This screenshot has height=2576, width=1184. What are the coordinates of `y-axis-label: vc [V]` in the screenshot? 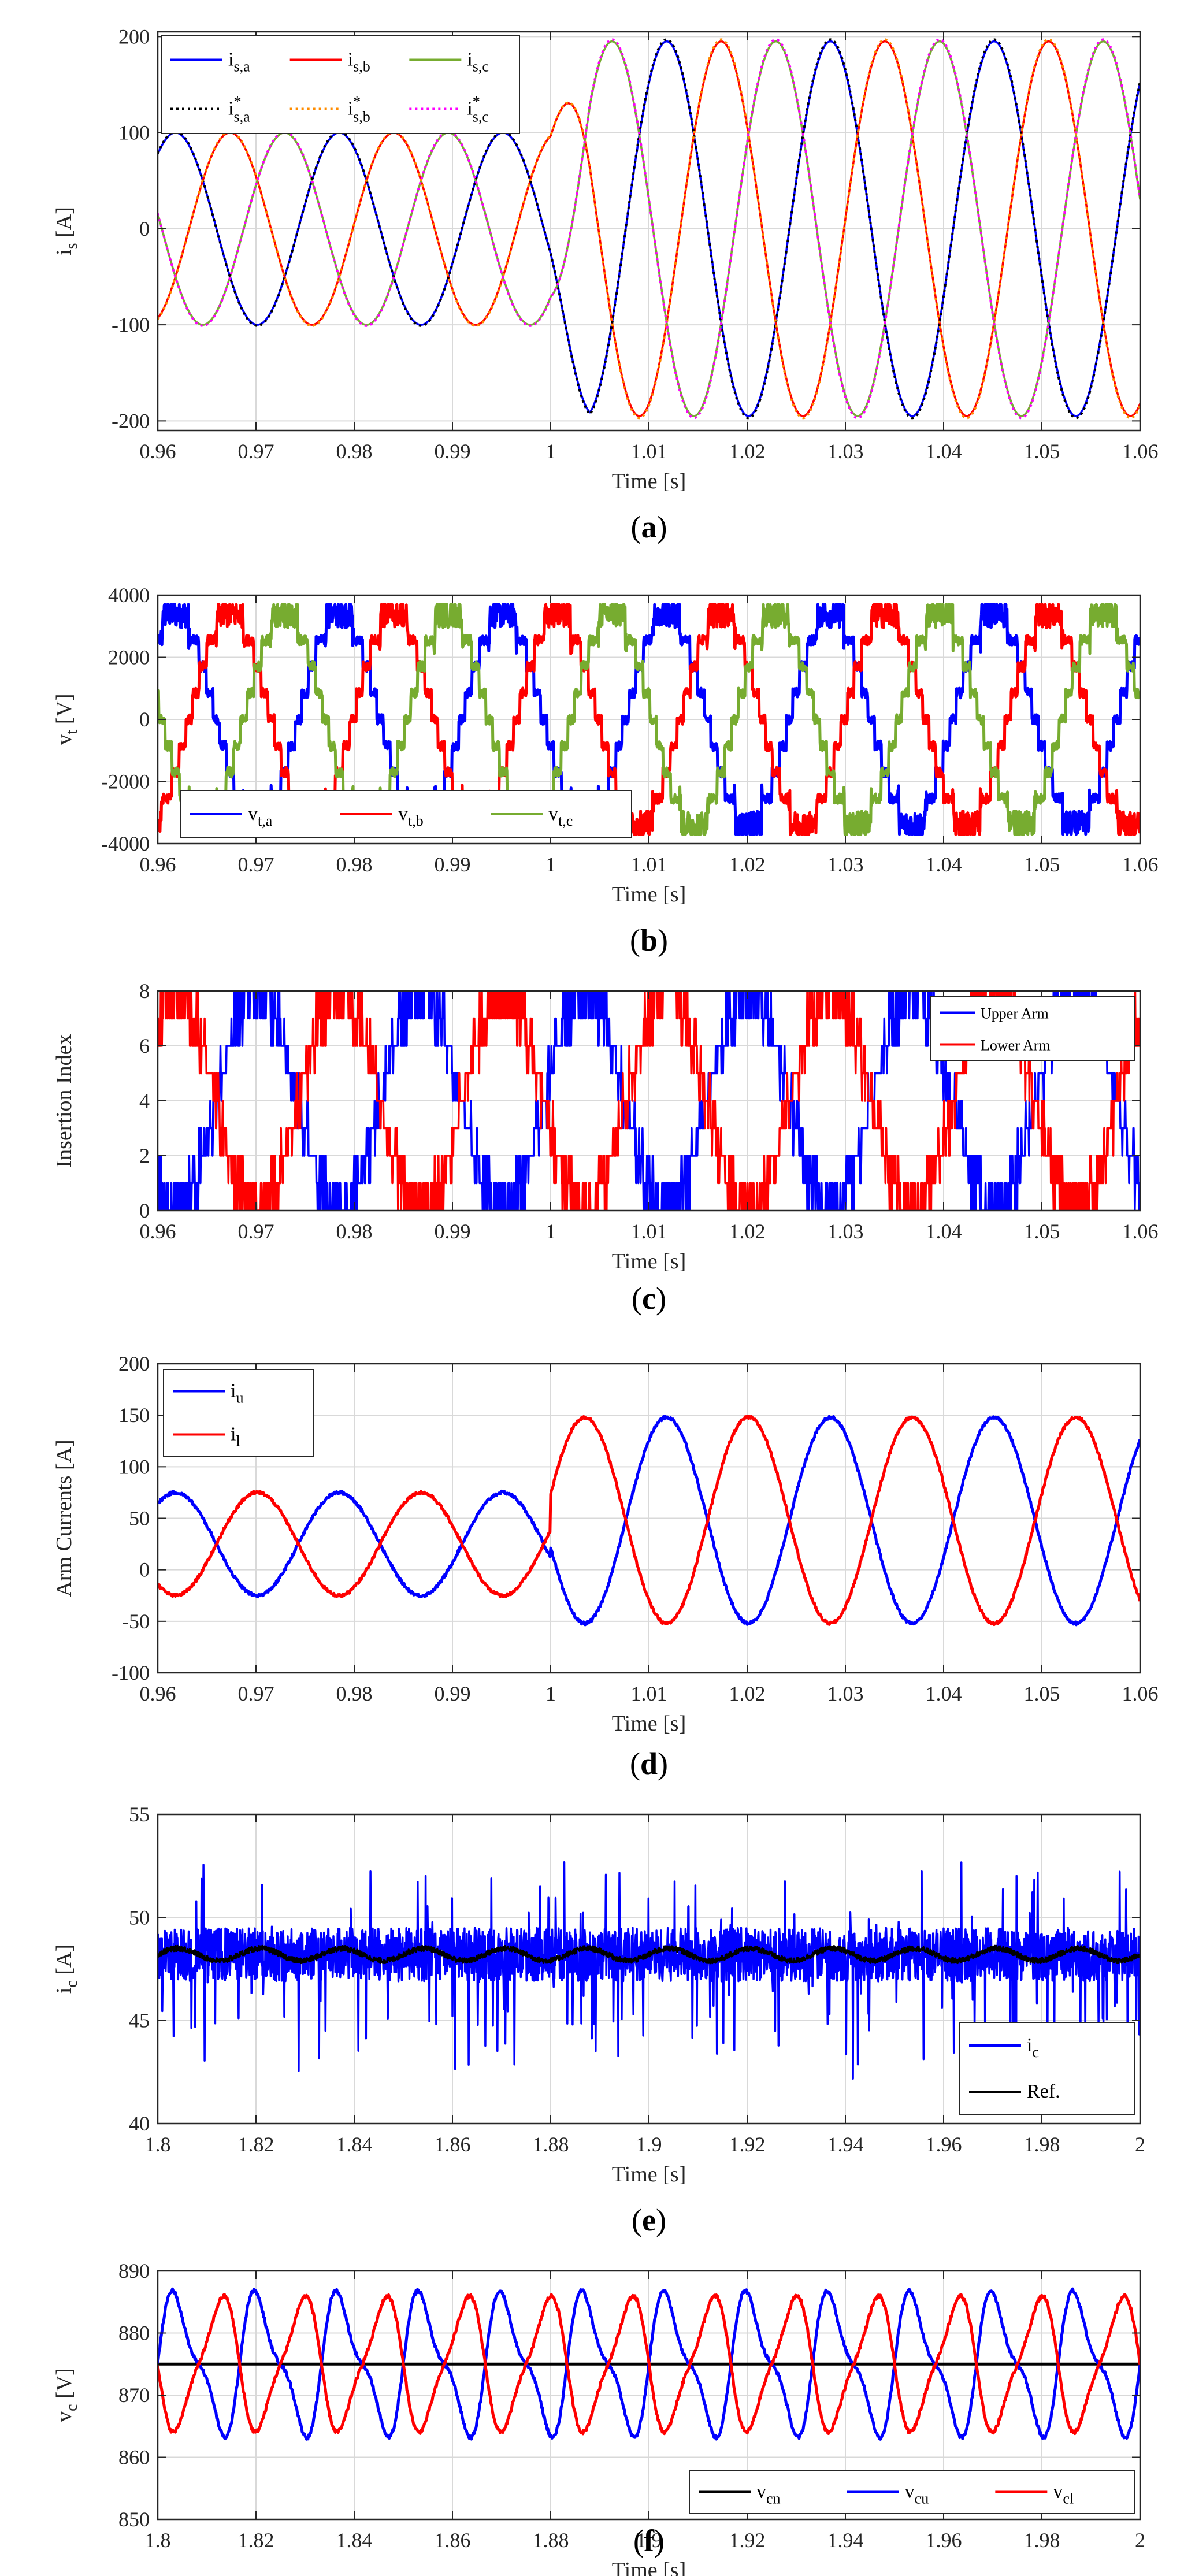 It's located at (66, 2395).